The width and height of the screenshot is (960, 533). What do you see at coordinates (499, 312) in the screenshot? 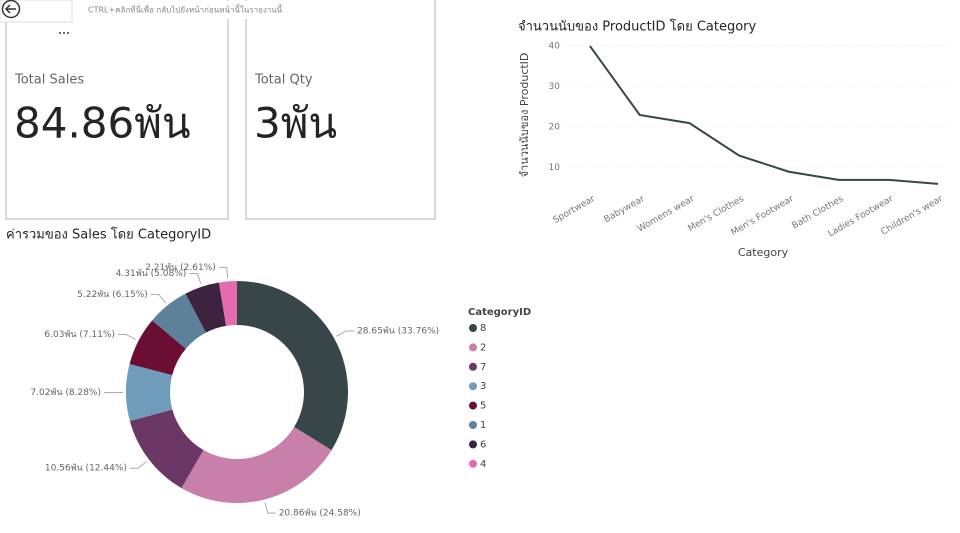
I see `legend-title: CategoryID` at bounding box center [499, 312].